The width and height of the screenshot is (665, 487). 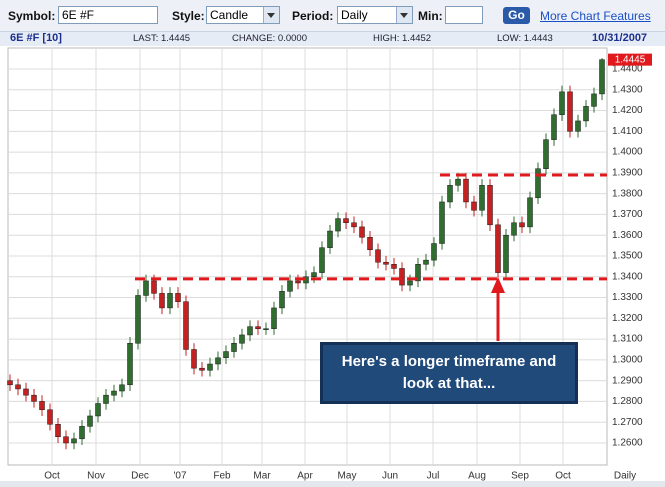 I want to click on y-tick-label: 1.2600, so click(x=627, y=443).